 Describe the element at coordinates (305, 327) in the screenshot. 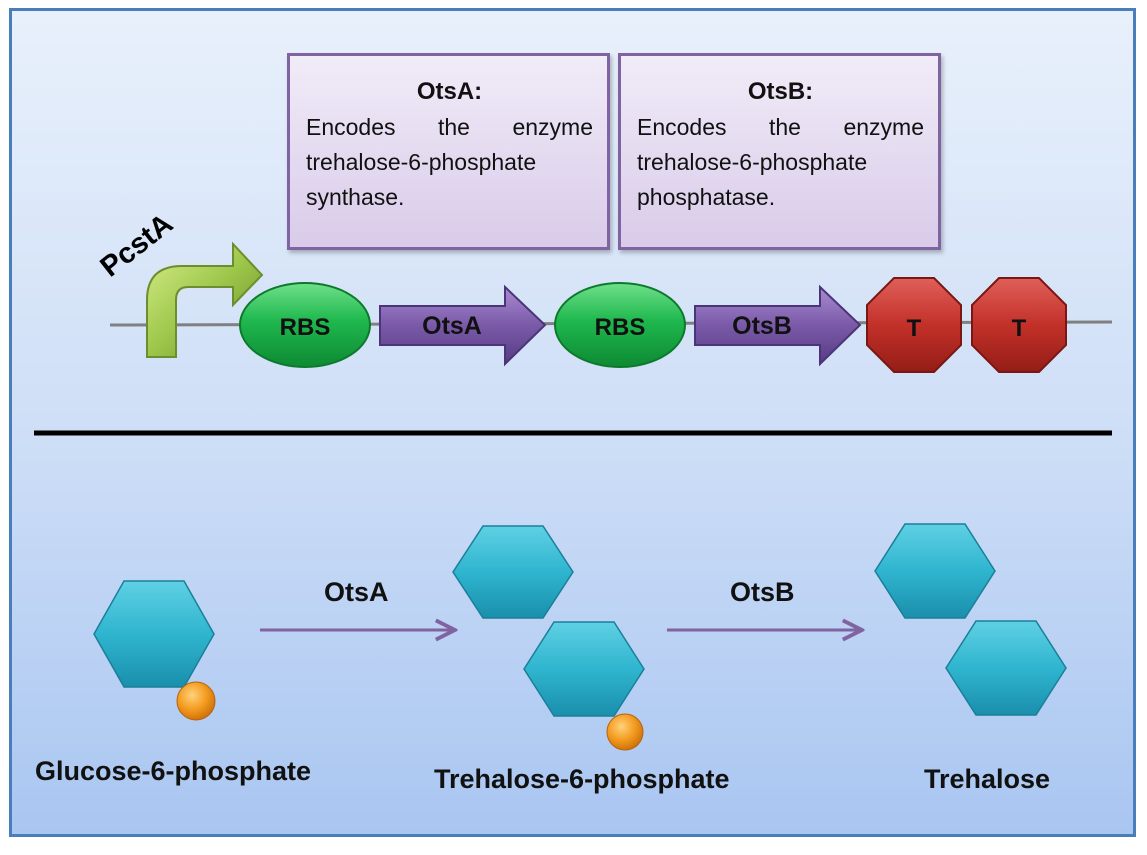

I see `rbs-1-label: RBS` at that location.